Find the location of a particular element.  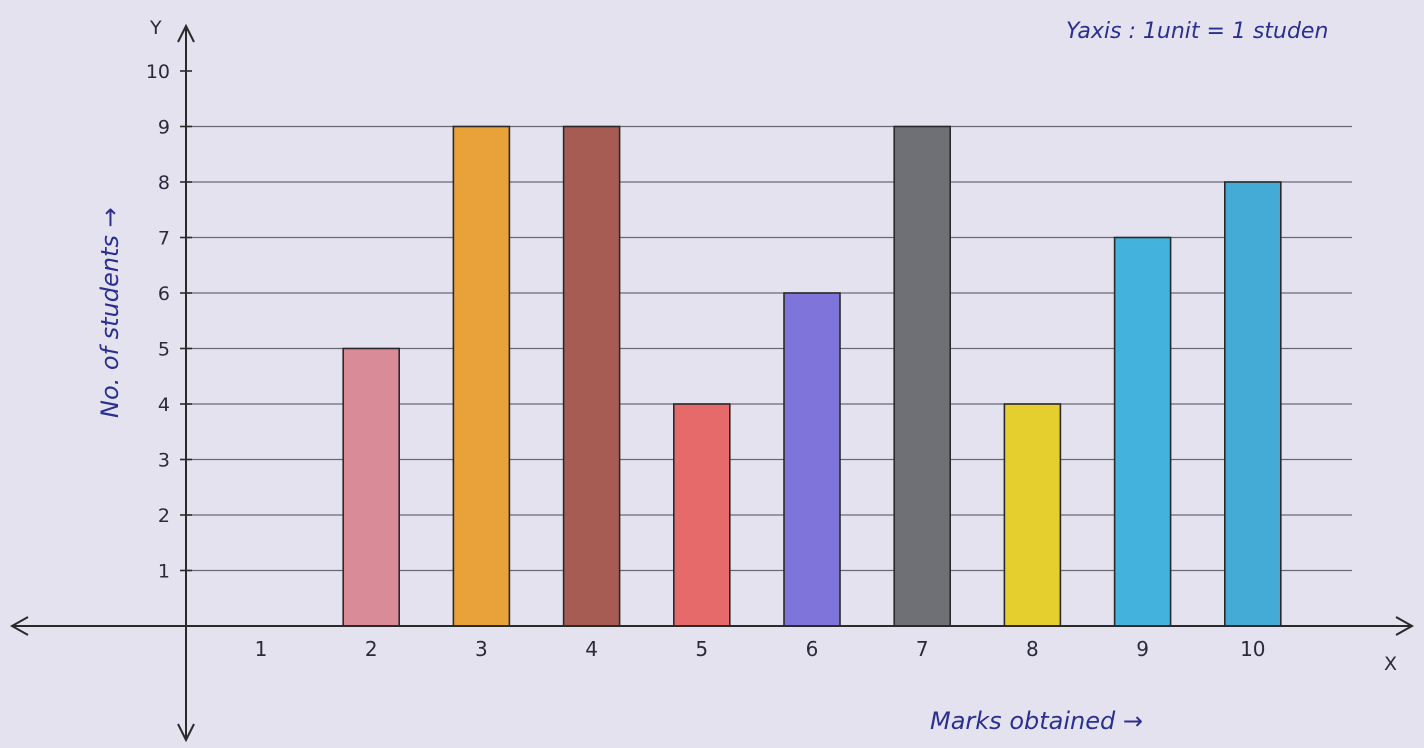

y-axis-down-arrow is located at coordinates (186, 733).